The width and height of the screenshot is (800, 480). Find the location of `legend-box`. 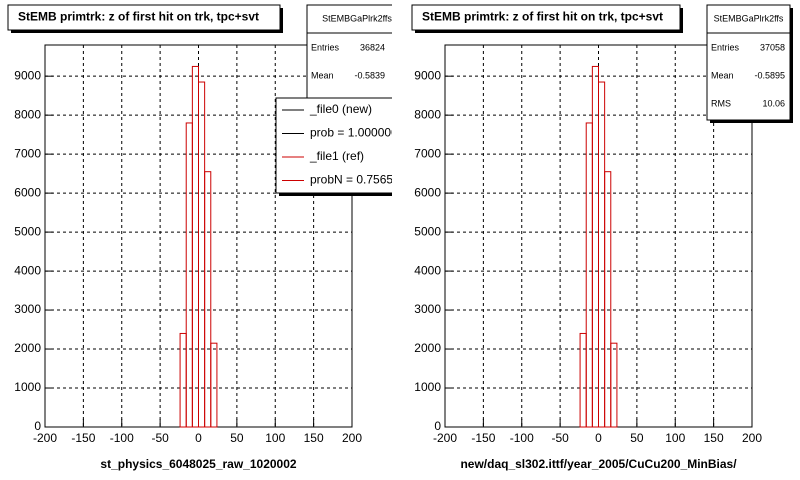

legend-box is located at coordinates (333, 145).